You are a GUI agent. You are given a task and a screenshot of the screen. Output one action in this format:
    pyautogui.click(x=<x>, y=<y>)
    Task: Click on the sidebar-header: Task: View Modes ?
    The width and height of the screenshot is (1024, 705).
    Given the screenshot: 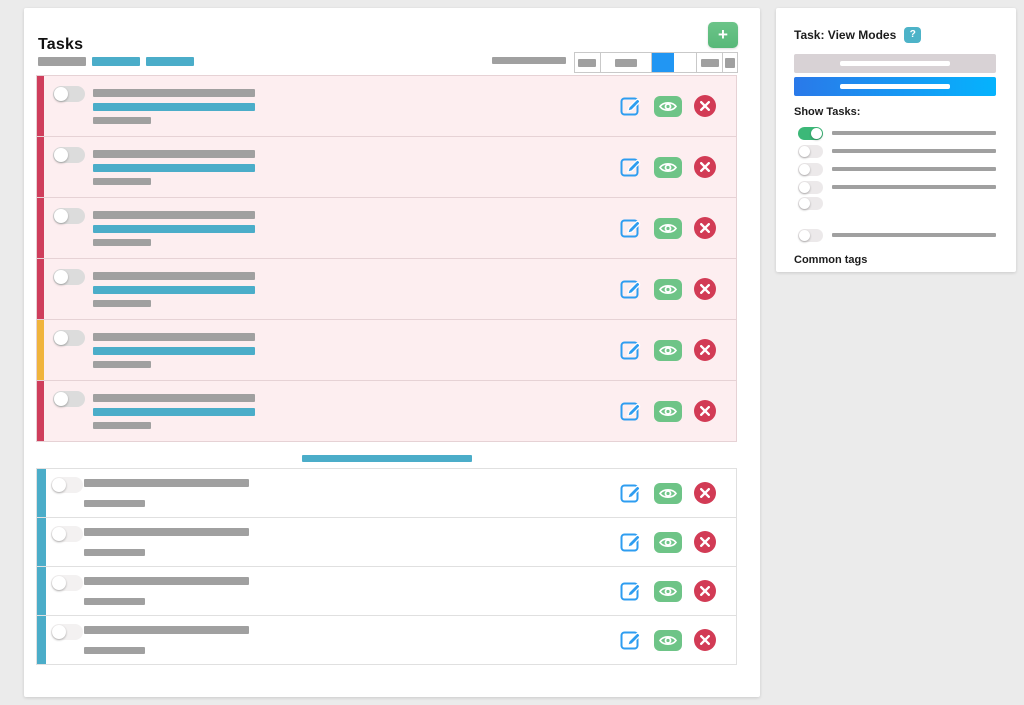 What is the action you would take?
    pyautogui.click(x=896, y=34)
    